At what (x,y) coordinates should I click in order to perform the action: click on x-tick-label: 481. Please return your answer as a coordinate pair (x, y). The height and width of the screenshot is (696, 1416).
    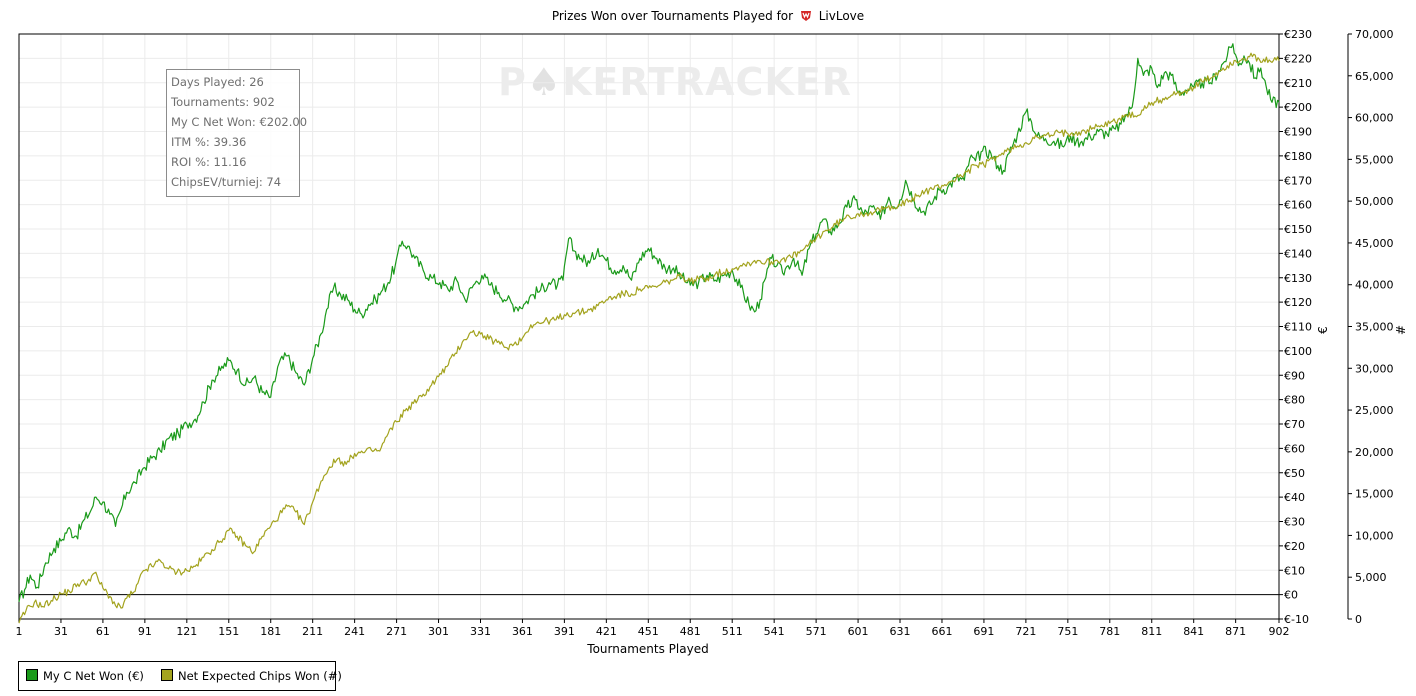
    Looking at the image, I should click on (690, 631).